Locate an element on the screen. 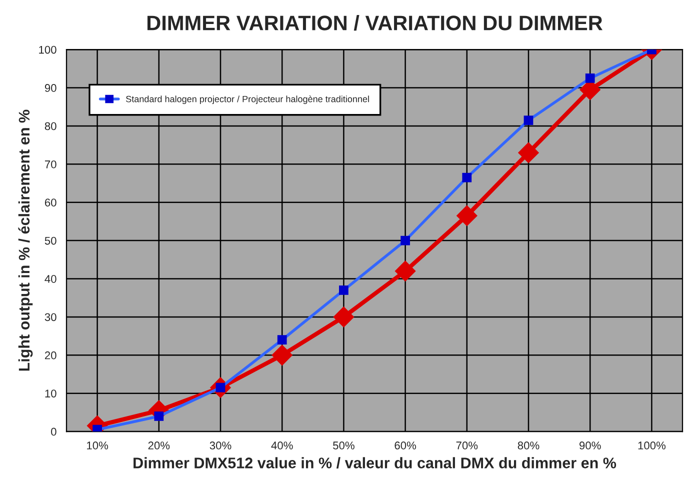 The width and height of the screenshot is (700, 496). x-tick-label: 40% is located at coordinates (282, 446).